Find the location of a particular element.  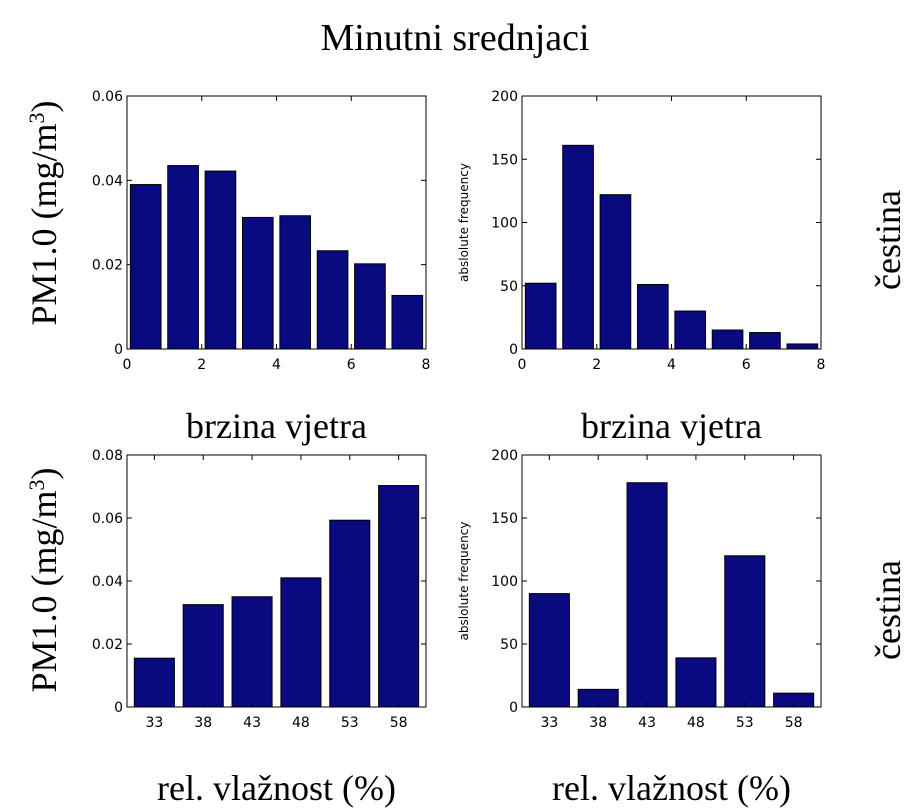

row-label-top: PM1.0 (mg/m3) is located at coordinates (44, 212).